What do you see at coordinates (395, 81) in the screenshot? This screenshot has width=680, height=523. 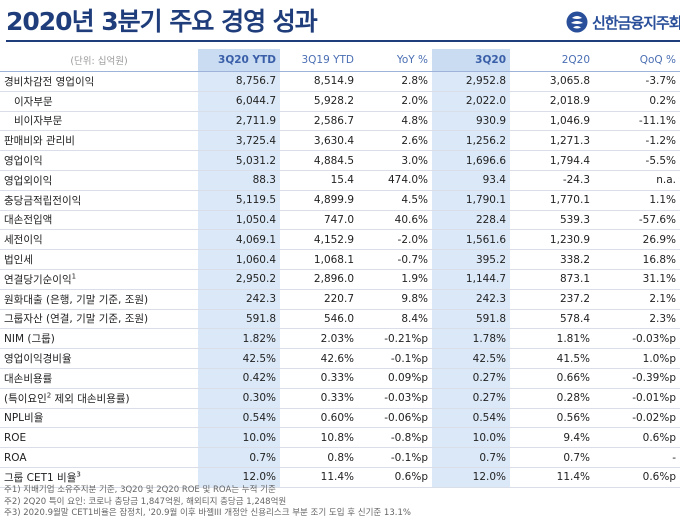 I see `table-cell: 2.8%` at bounding box center [395, 81].